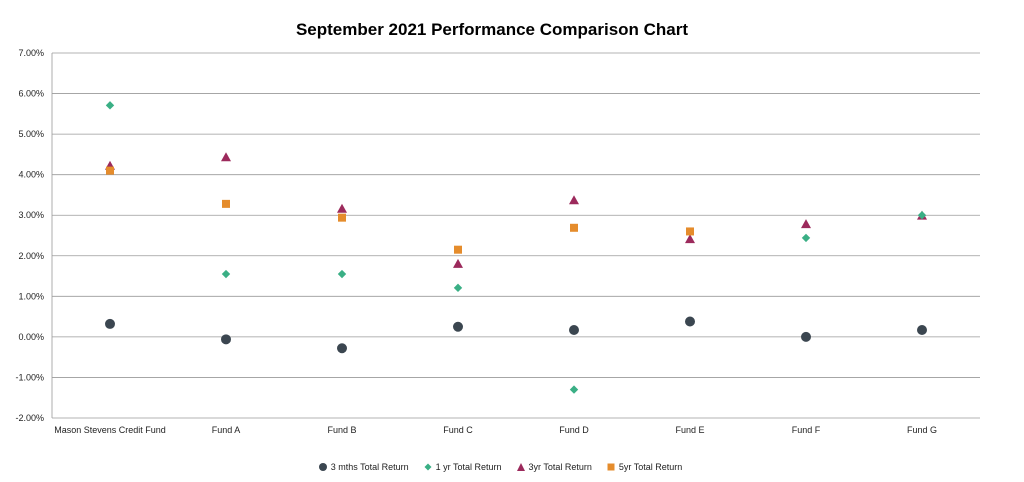 This screenshot has width=1024, height=482. What do you see at coordinates (322, 467) in the screenshot?
I see `legend-marker-circle` at bounding box center [322, 467].